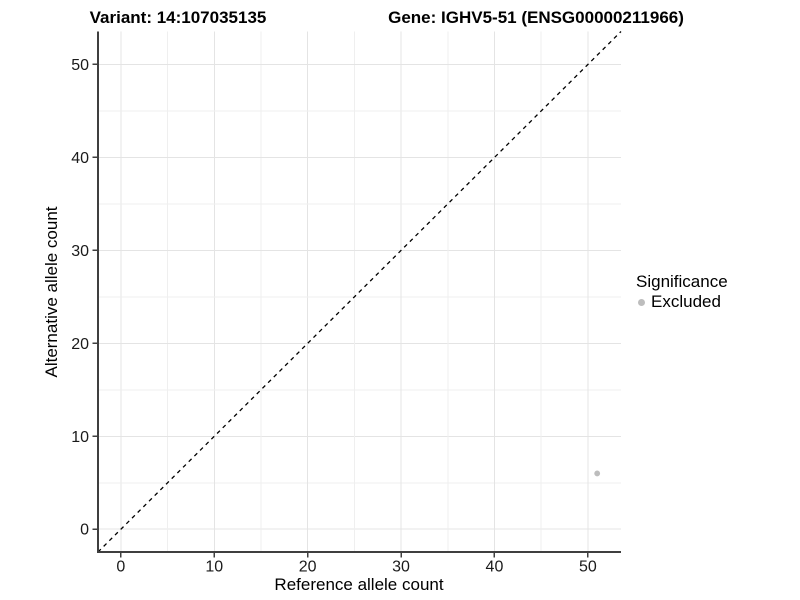 The height and width of the screenshot is (600, 800). What do you see at coordinates (80, 65) in the screenshot?
I see `y-tick-label: 50` at bounding box center [80, 65].